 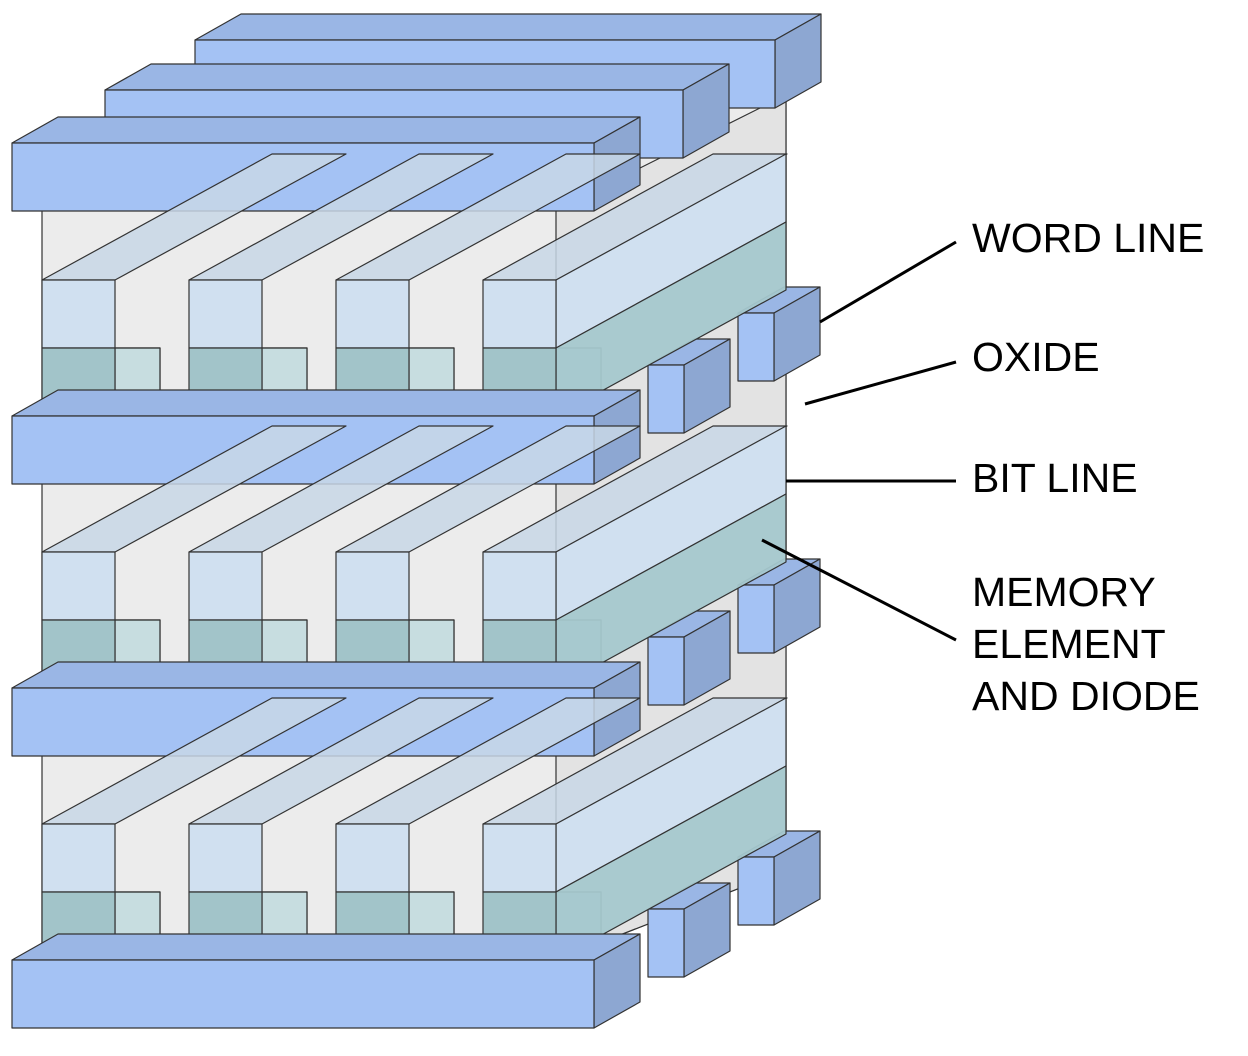 I want to click on word-line-leader, so click(x=888, y=282).